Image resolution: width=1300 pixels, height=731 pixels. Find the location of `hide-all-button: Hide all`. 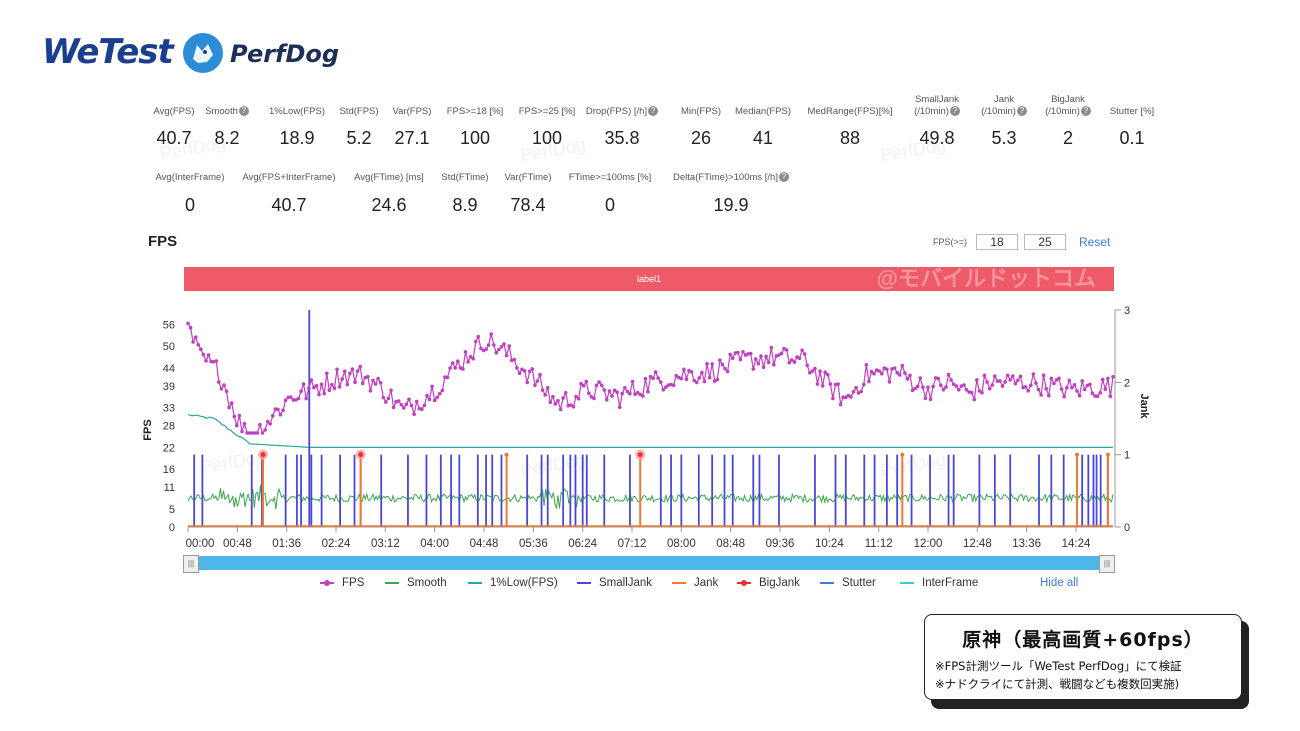

hide-all-button: Hide all is located at coordinates (1059, 583).